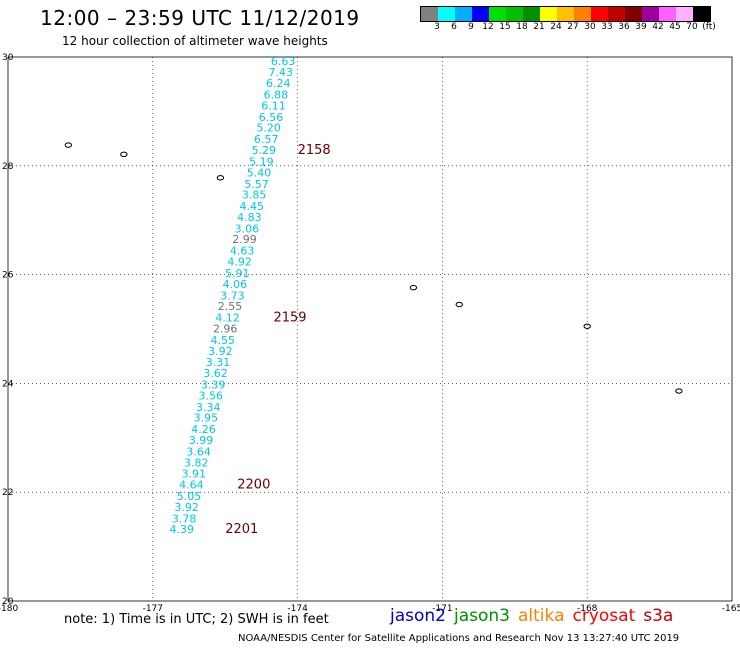 This screenshot has height=650, width=740. I want to click on color-scale-unit: (ft), so click(709, 27).